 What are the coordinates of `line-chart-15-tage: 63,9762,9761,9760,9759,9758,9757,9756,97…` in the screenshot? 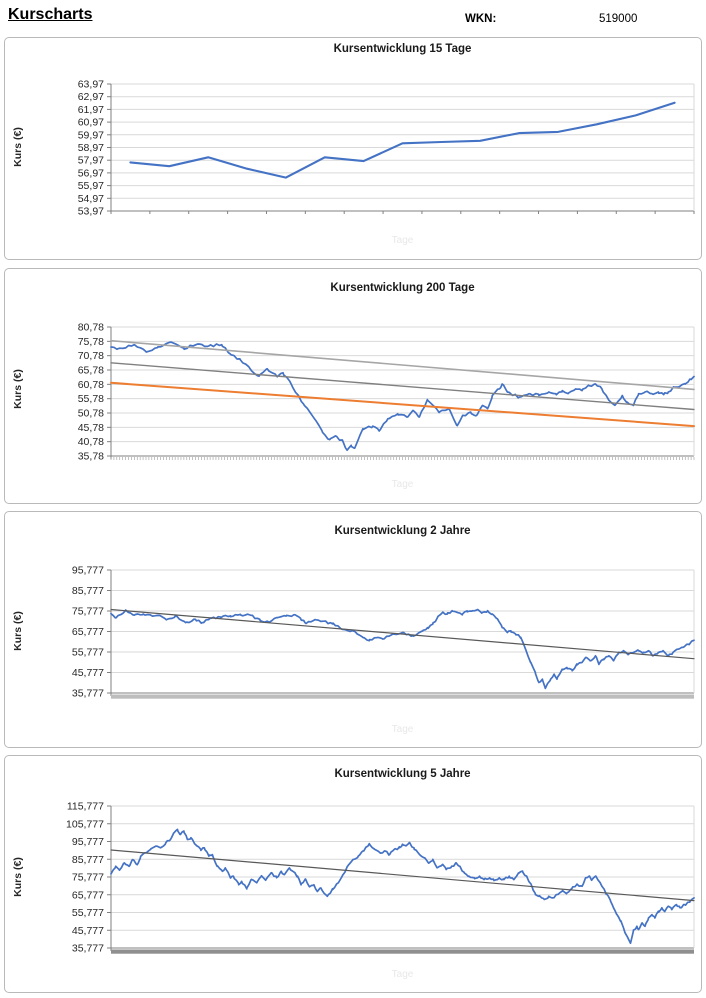 It's located at (386, 148).